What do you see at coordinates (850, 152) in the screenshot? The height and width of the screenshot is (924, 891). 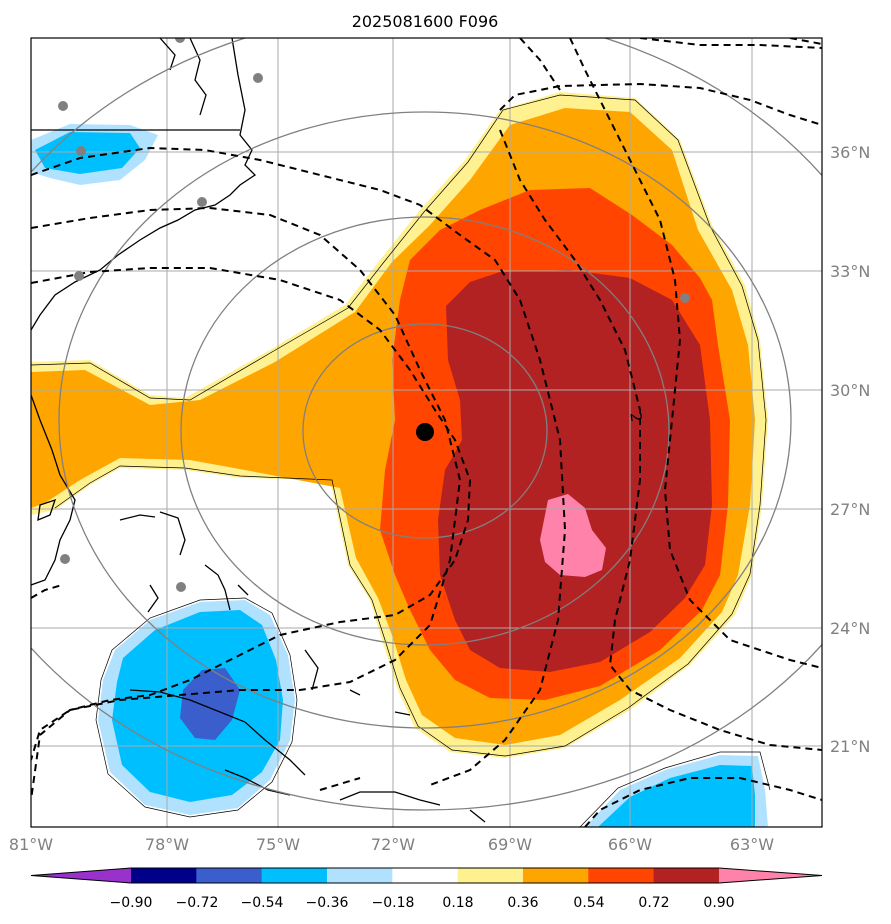 I see `lat-label: 36°N` at bounding box center [850, 152].